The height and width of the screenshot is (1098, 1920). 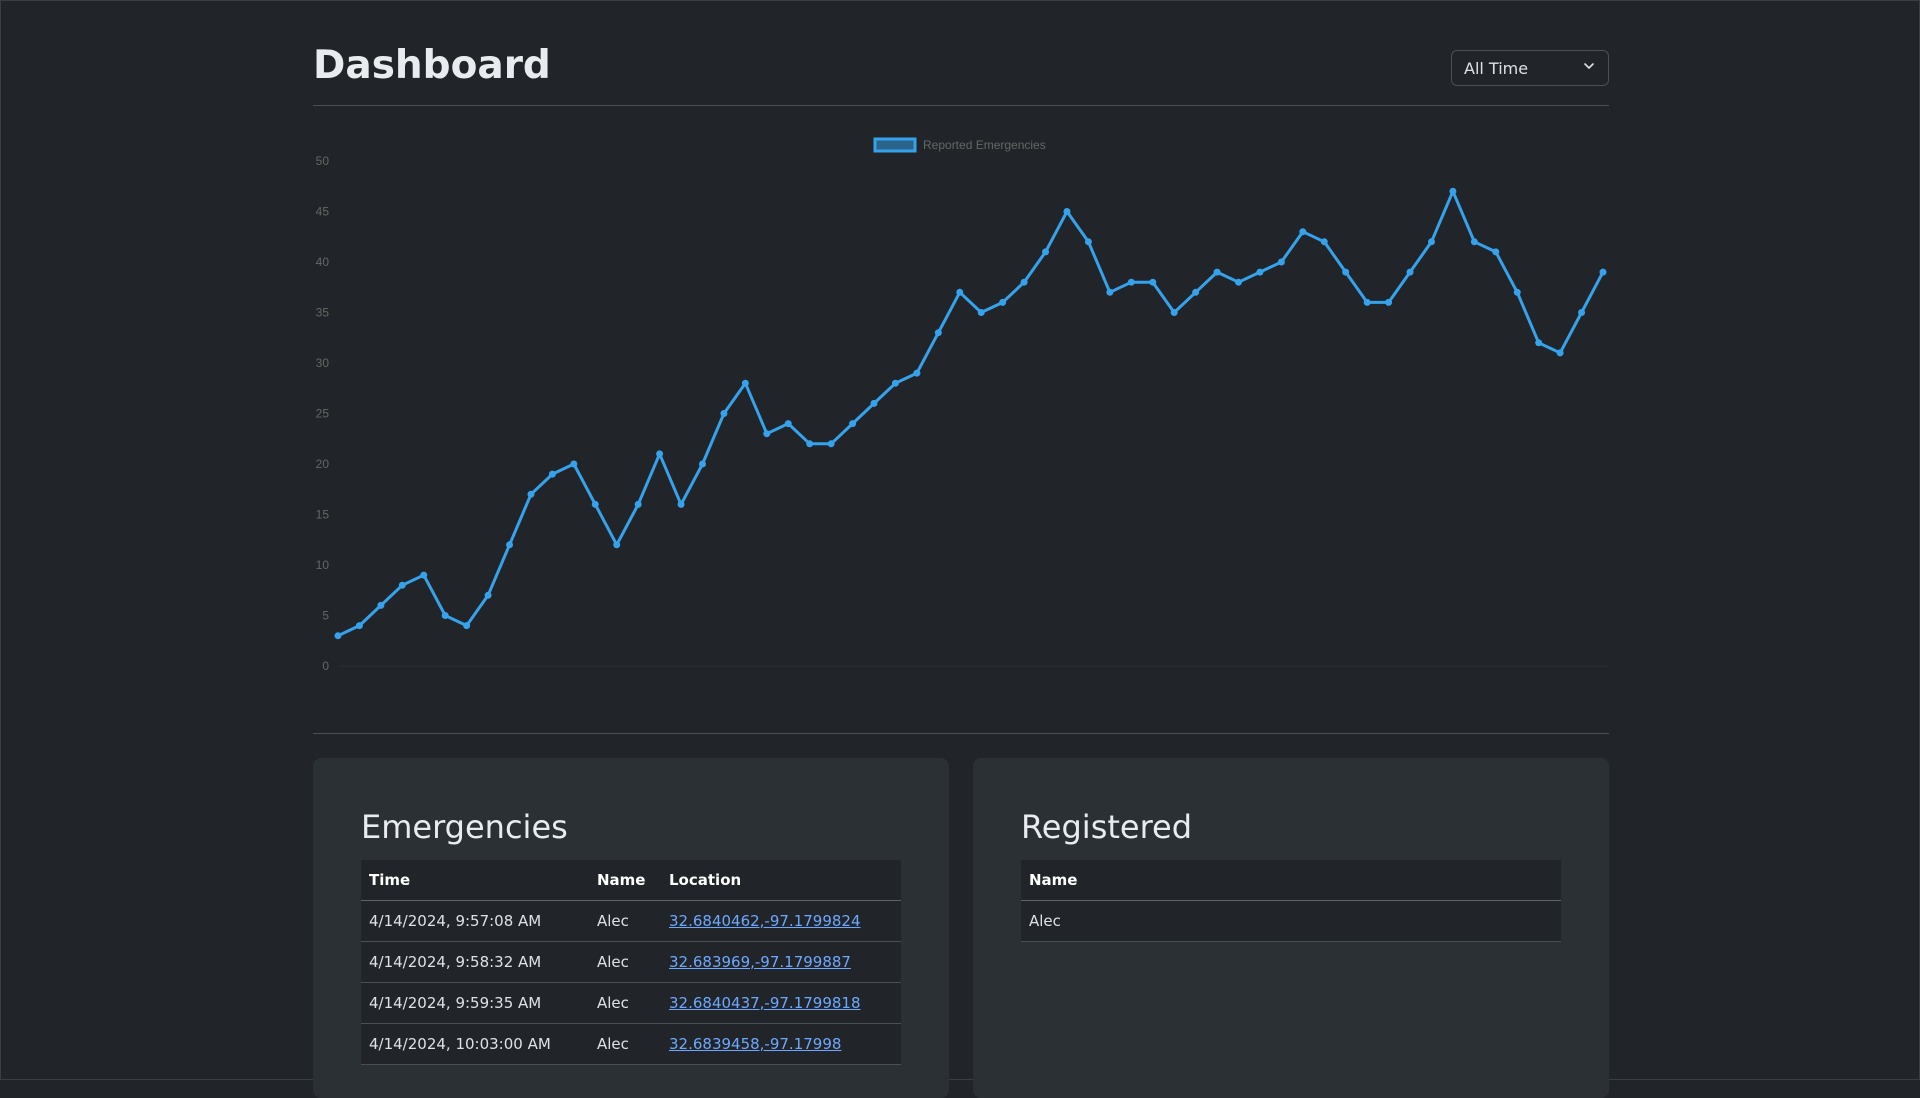 I want to click on location-link: 32.6839458,-97.17998, so click(x=755, y=1044).